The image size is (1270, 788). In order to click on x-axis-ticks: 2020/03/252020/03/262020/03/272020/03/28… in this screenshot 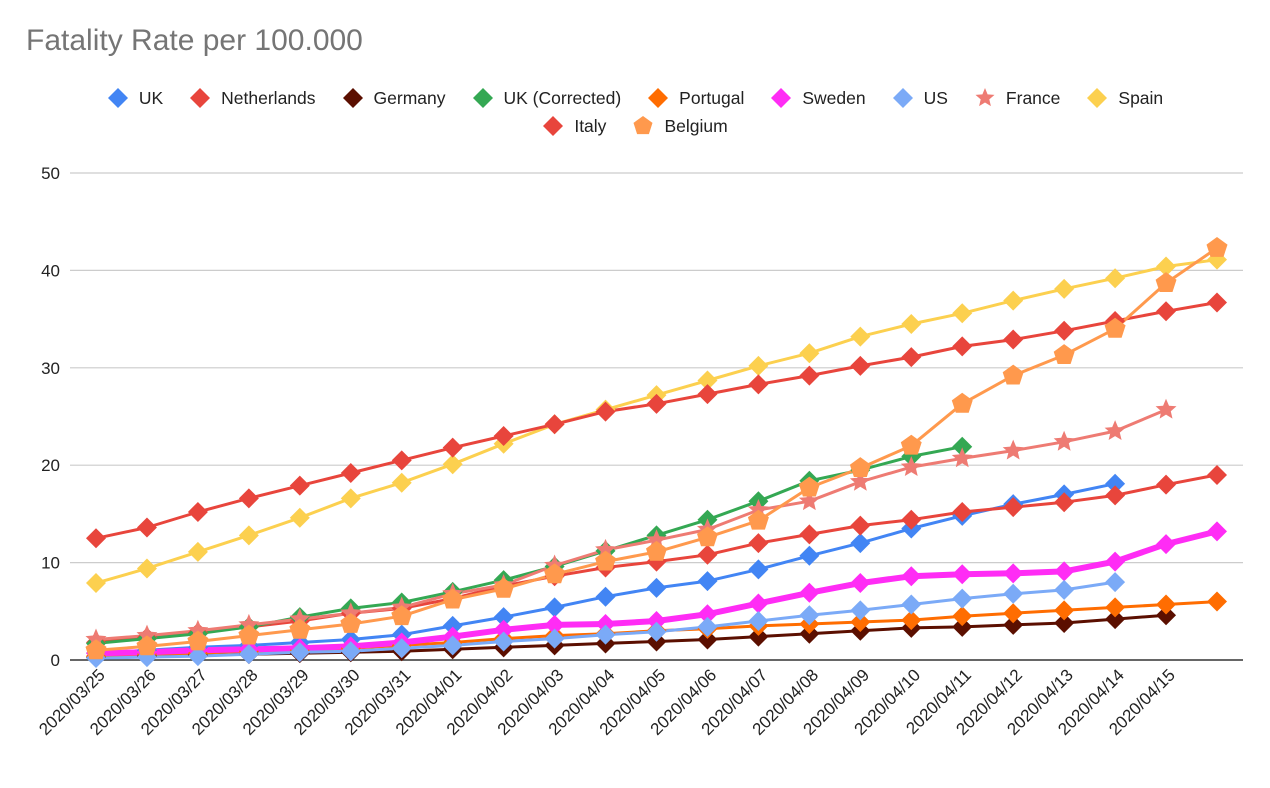, I will do `click(607, 702)`.